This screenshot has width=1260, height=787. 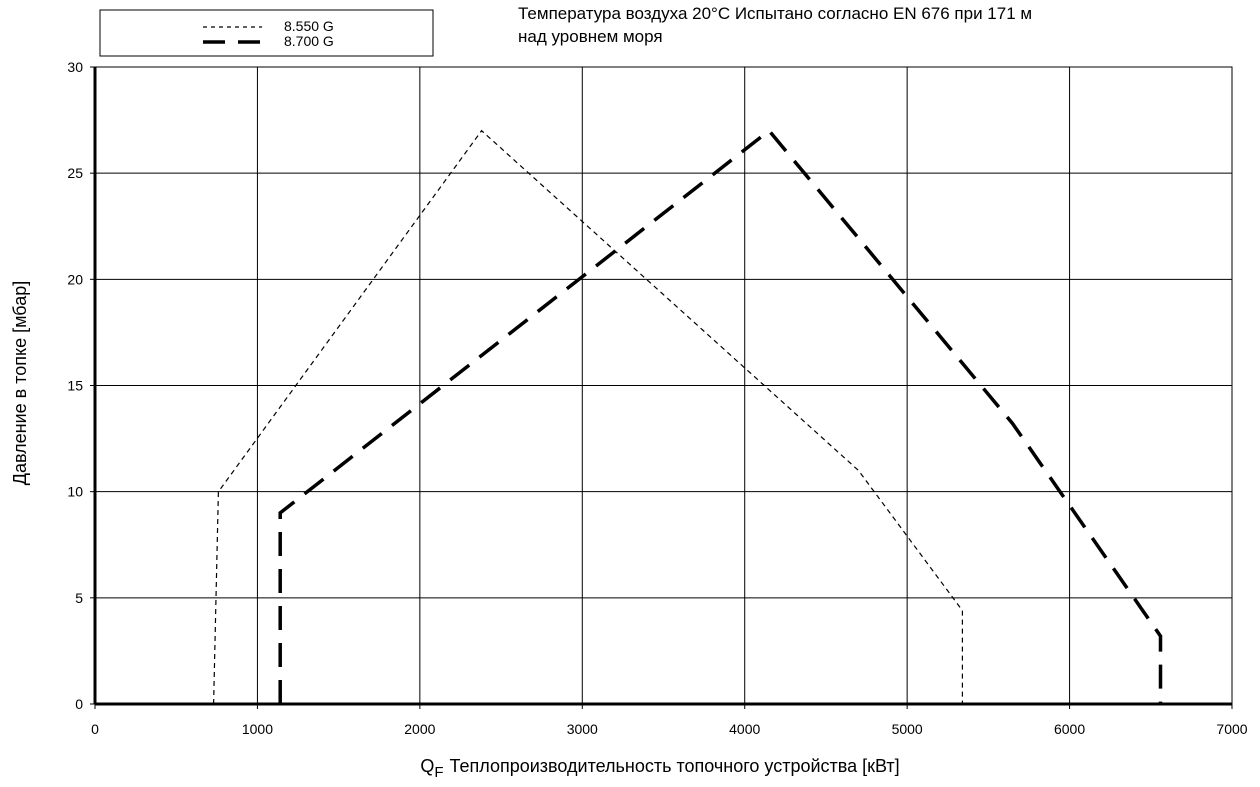 I want to click on y-tick-label: 30, so click(x=75, y=67).